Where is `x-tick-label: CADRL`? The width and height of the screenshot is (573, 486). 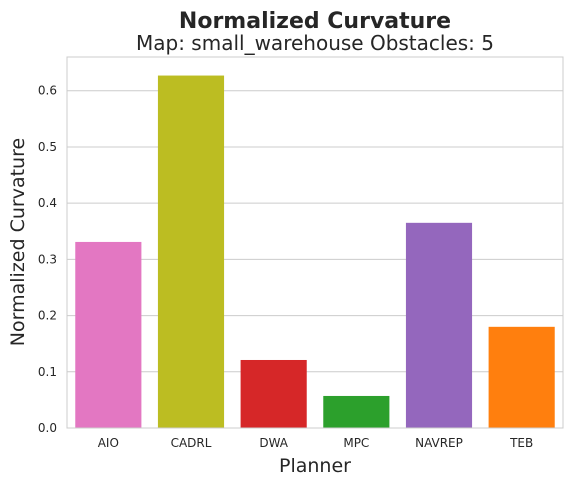
x-tick-label: CADRL is located at coordinates (191, 443).